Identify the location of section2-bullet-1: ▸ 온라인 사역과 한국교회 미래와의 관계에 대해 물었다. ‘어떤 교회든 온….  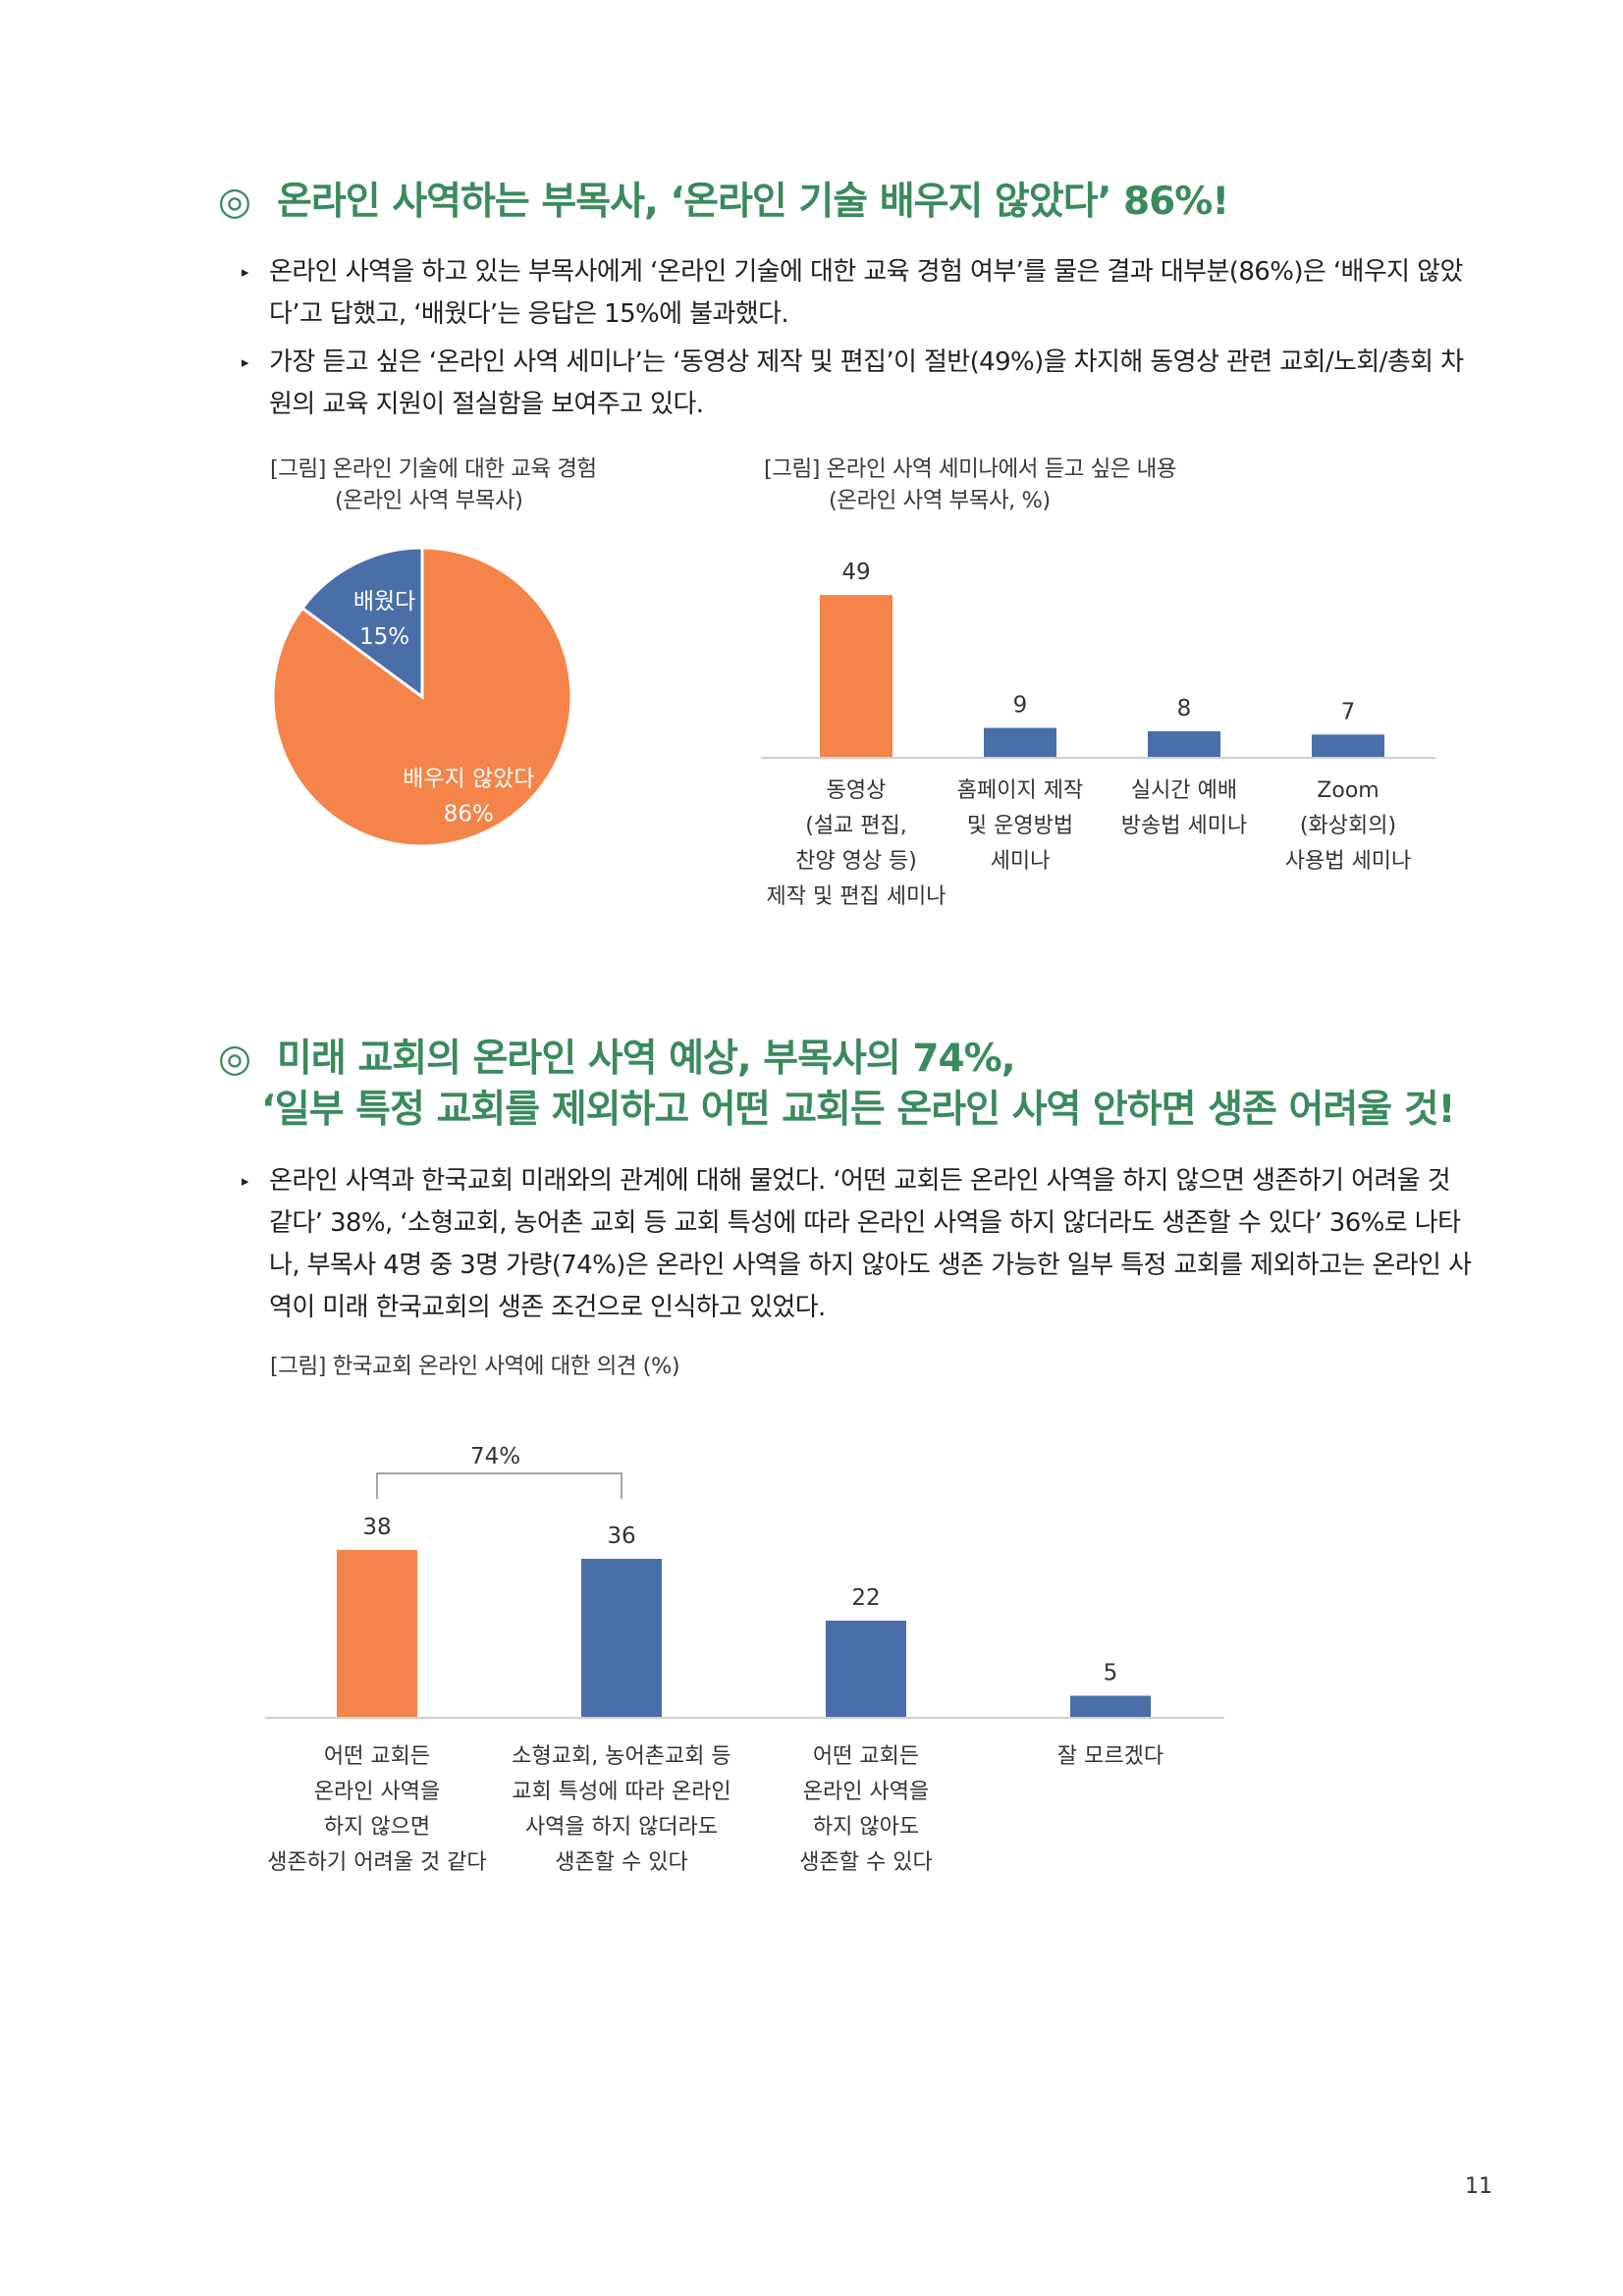
(860, 1244).